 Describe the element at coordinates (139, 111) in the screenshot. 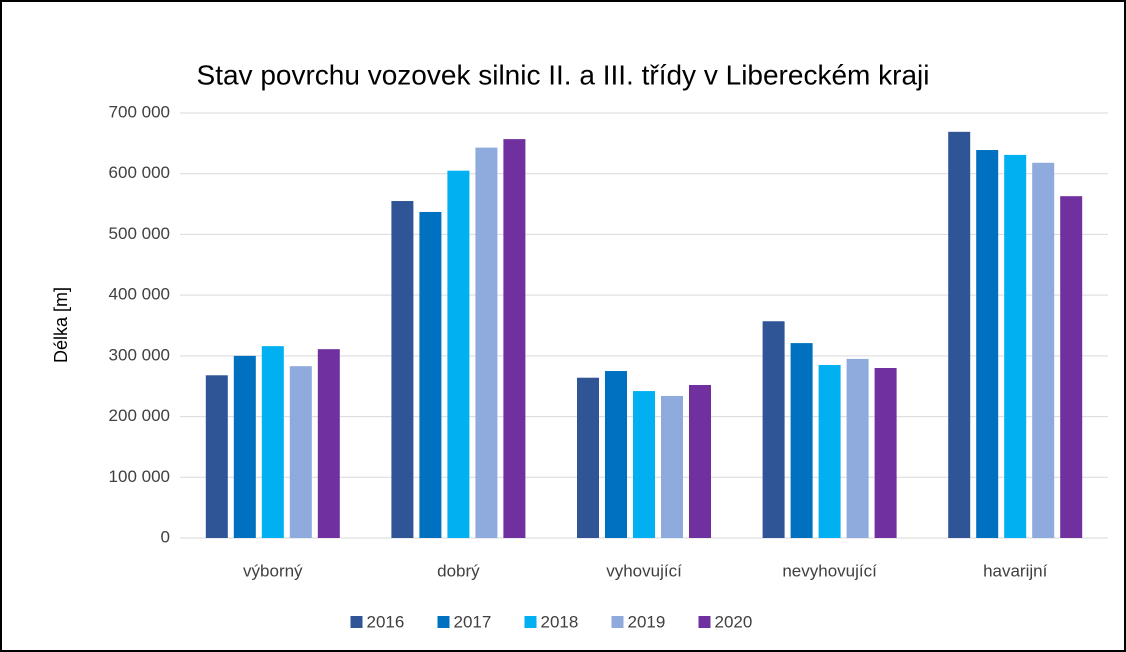

I see `y-tick-label: 700 000` at that location.